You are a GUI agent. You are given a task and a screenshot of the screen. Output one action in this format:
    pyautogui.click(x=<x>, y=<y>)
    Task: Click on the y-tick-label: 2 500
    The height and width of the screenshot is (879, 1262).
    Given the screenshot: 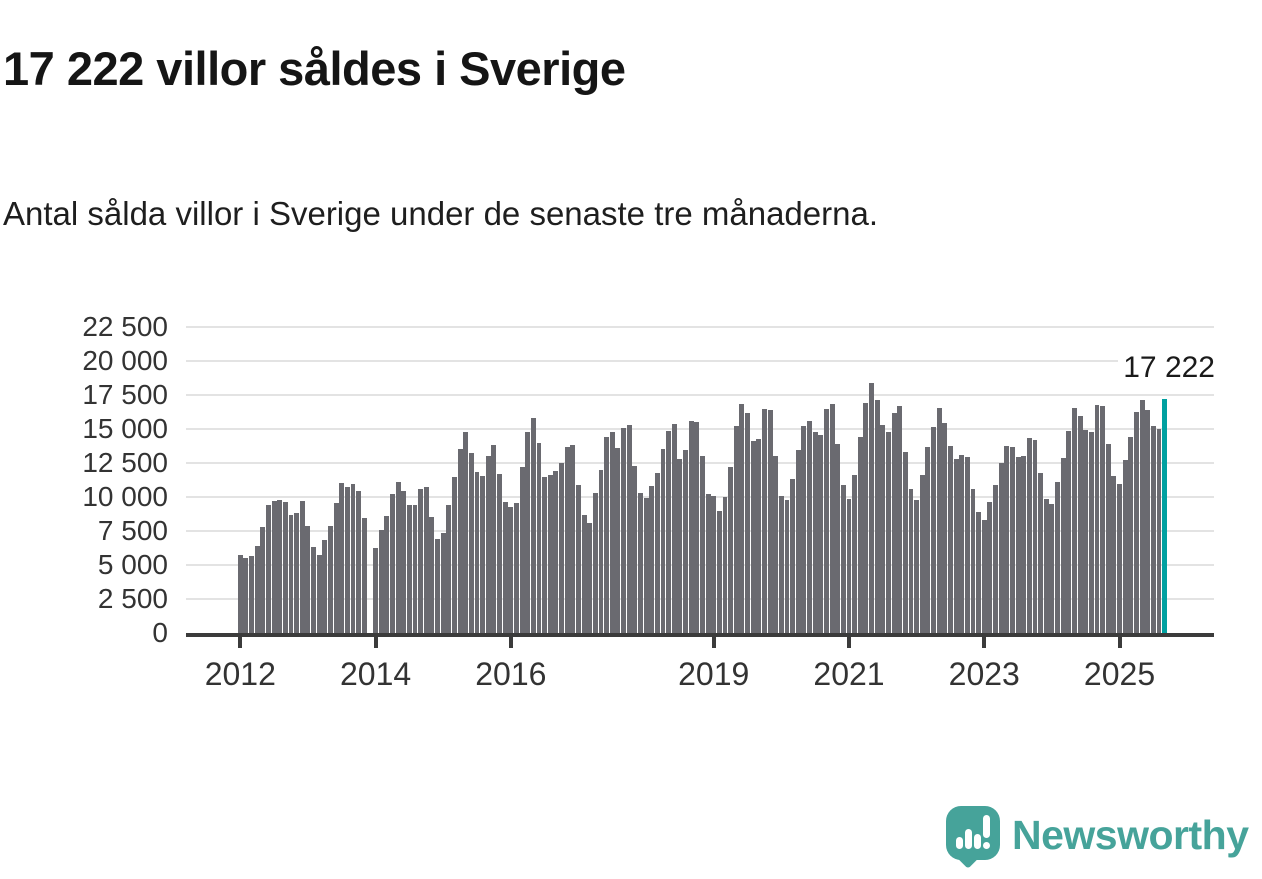 What is the action you would take?
    pyautogui.click(x=132, y=598)
    